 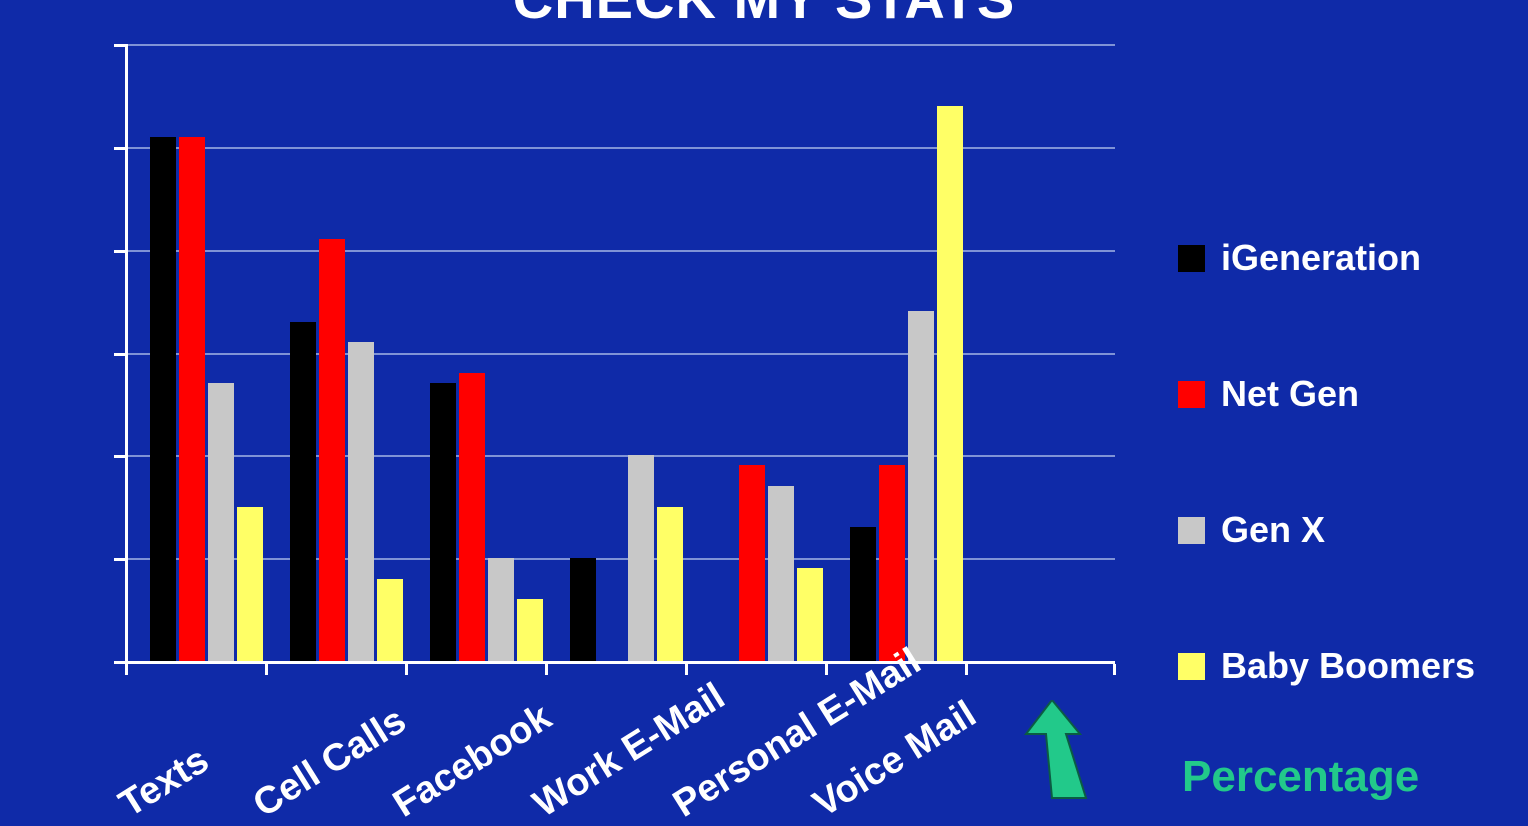 I want to click on bar-workemail-babyboomers, so click(x=670, y=584).